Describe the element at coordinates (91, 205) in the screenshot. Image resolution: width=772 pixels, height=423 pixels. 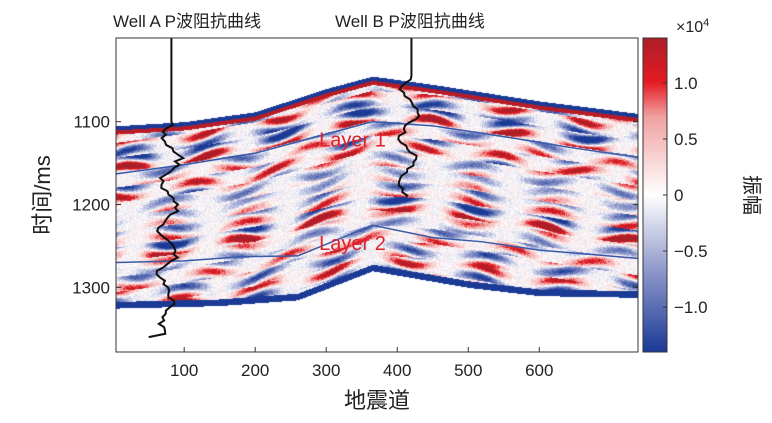
I see `y-tick-label: 1200` at that location.